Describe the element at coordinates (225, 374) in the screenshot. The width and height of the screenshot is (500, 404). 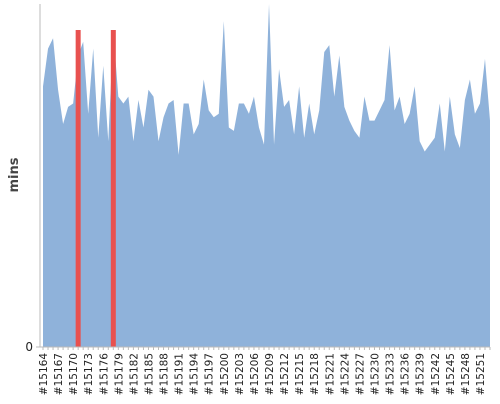
I see `x-tick-label: #15200` at that location.